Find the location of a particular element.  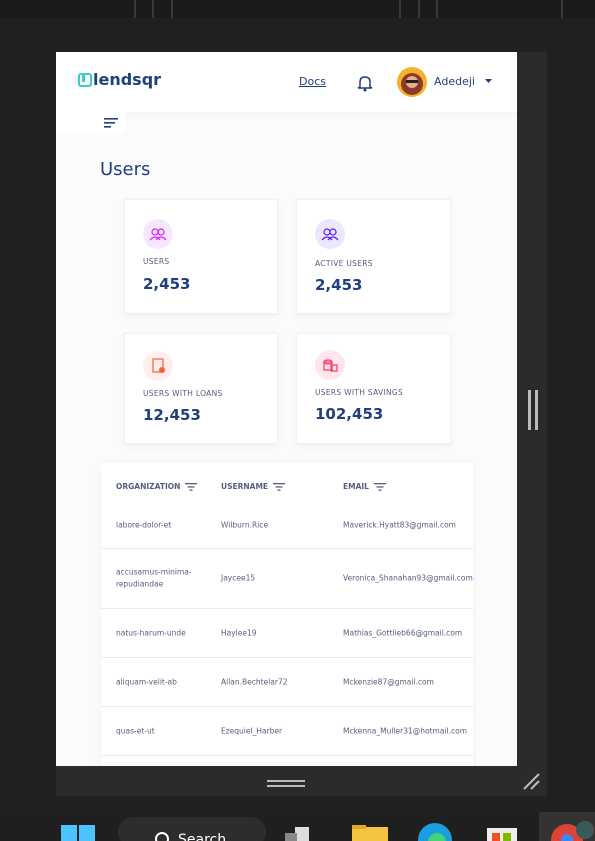

column-header: EMAIL is located at coordinates (364, 486).